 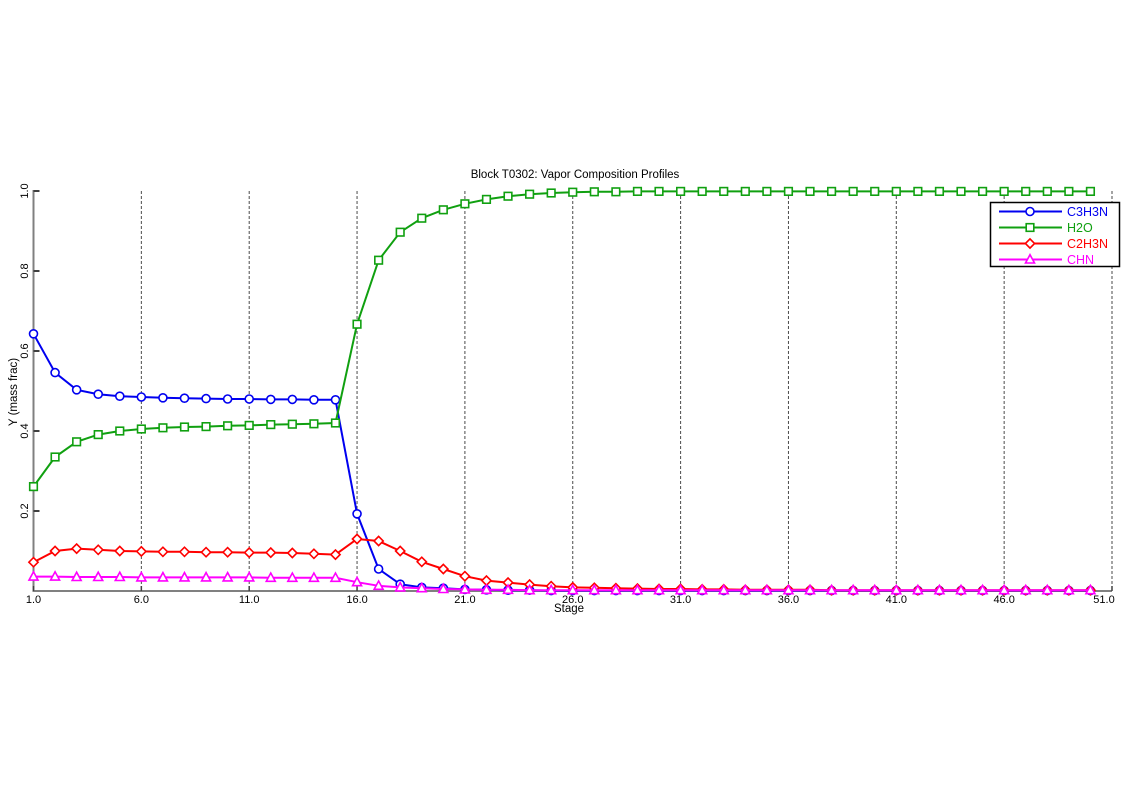 What do you see at coordinates (1055, 234) in the screenshot?
I see `legend-box` at bounding box center [1055, 234].